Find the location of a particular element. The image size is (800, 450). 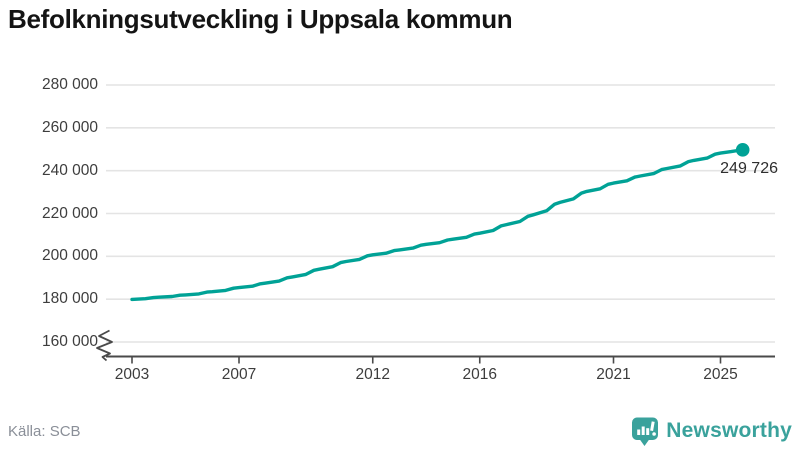

x-tick-label: 2003 is located at coordinates (132, 374).